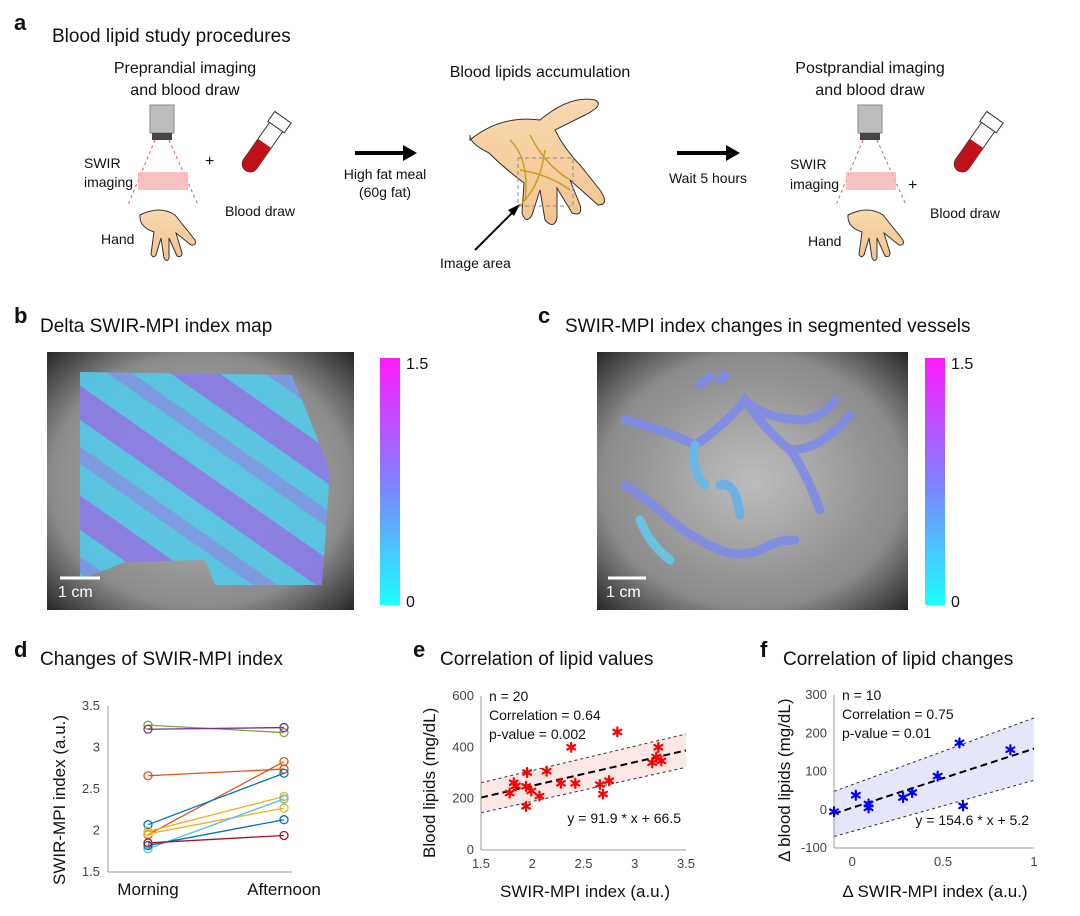 This screenshot has width=1080, height=916. What do you see at coordinates (410, 602) in the screenshot?
I see `colorbar-b-min: 0` at bounding box center [410, 602].